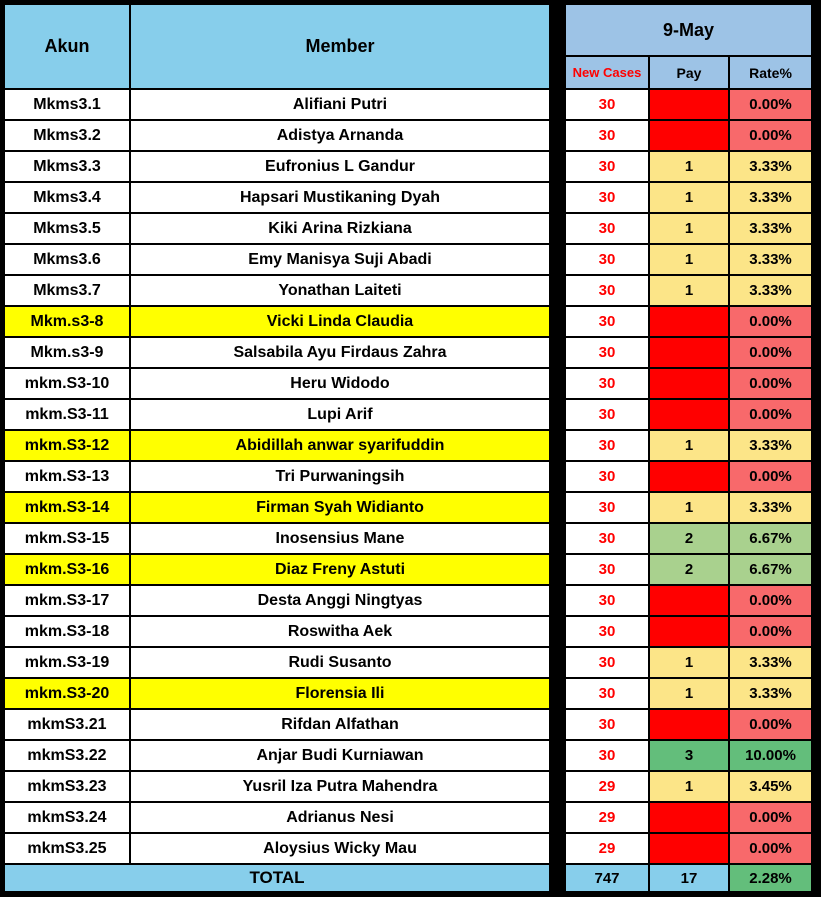 This screenshot has width=821, height=897. Describe the element at coordinates (340, 724) in the screenshot. I see `member-cell: Rifdan Alfathan` at that location.